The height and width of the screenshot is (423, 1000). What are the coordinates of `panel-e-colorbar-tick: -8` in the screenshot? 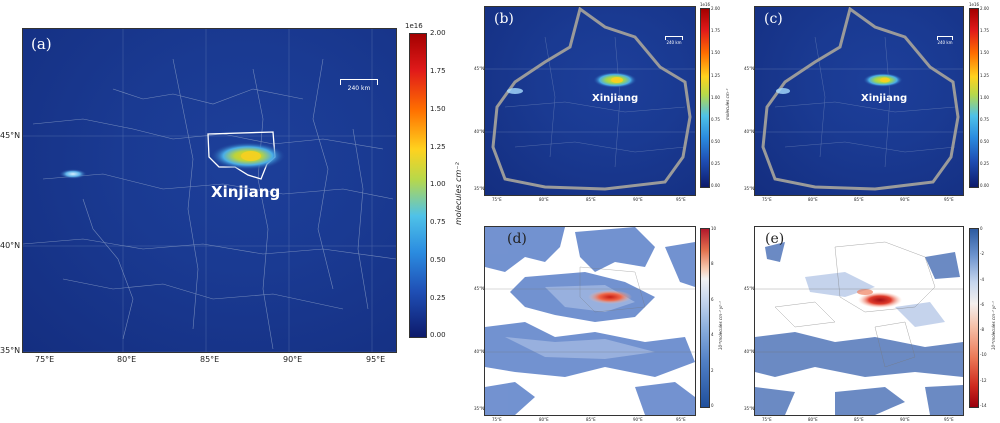 It's located at (982, 329).